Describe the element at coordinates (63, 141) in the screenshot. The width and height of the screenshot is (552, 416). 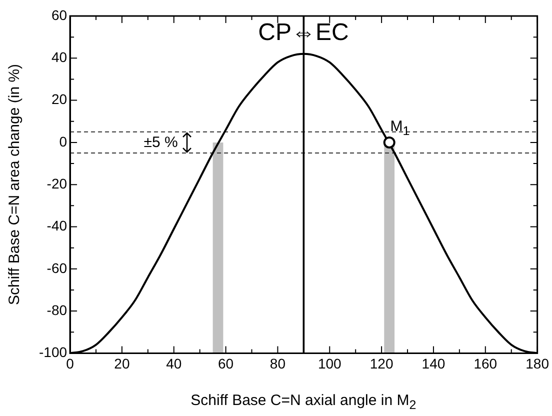
I see `y-tick-label: 0` at that location.